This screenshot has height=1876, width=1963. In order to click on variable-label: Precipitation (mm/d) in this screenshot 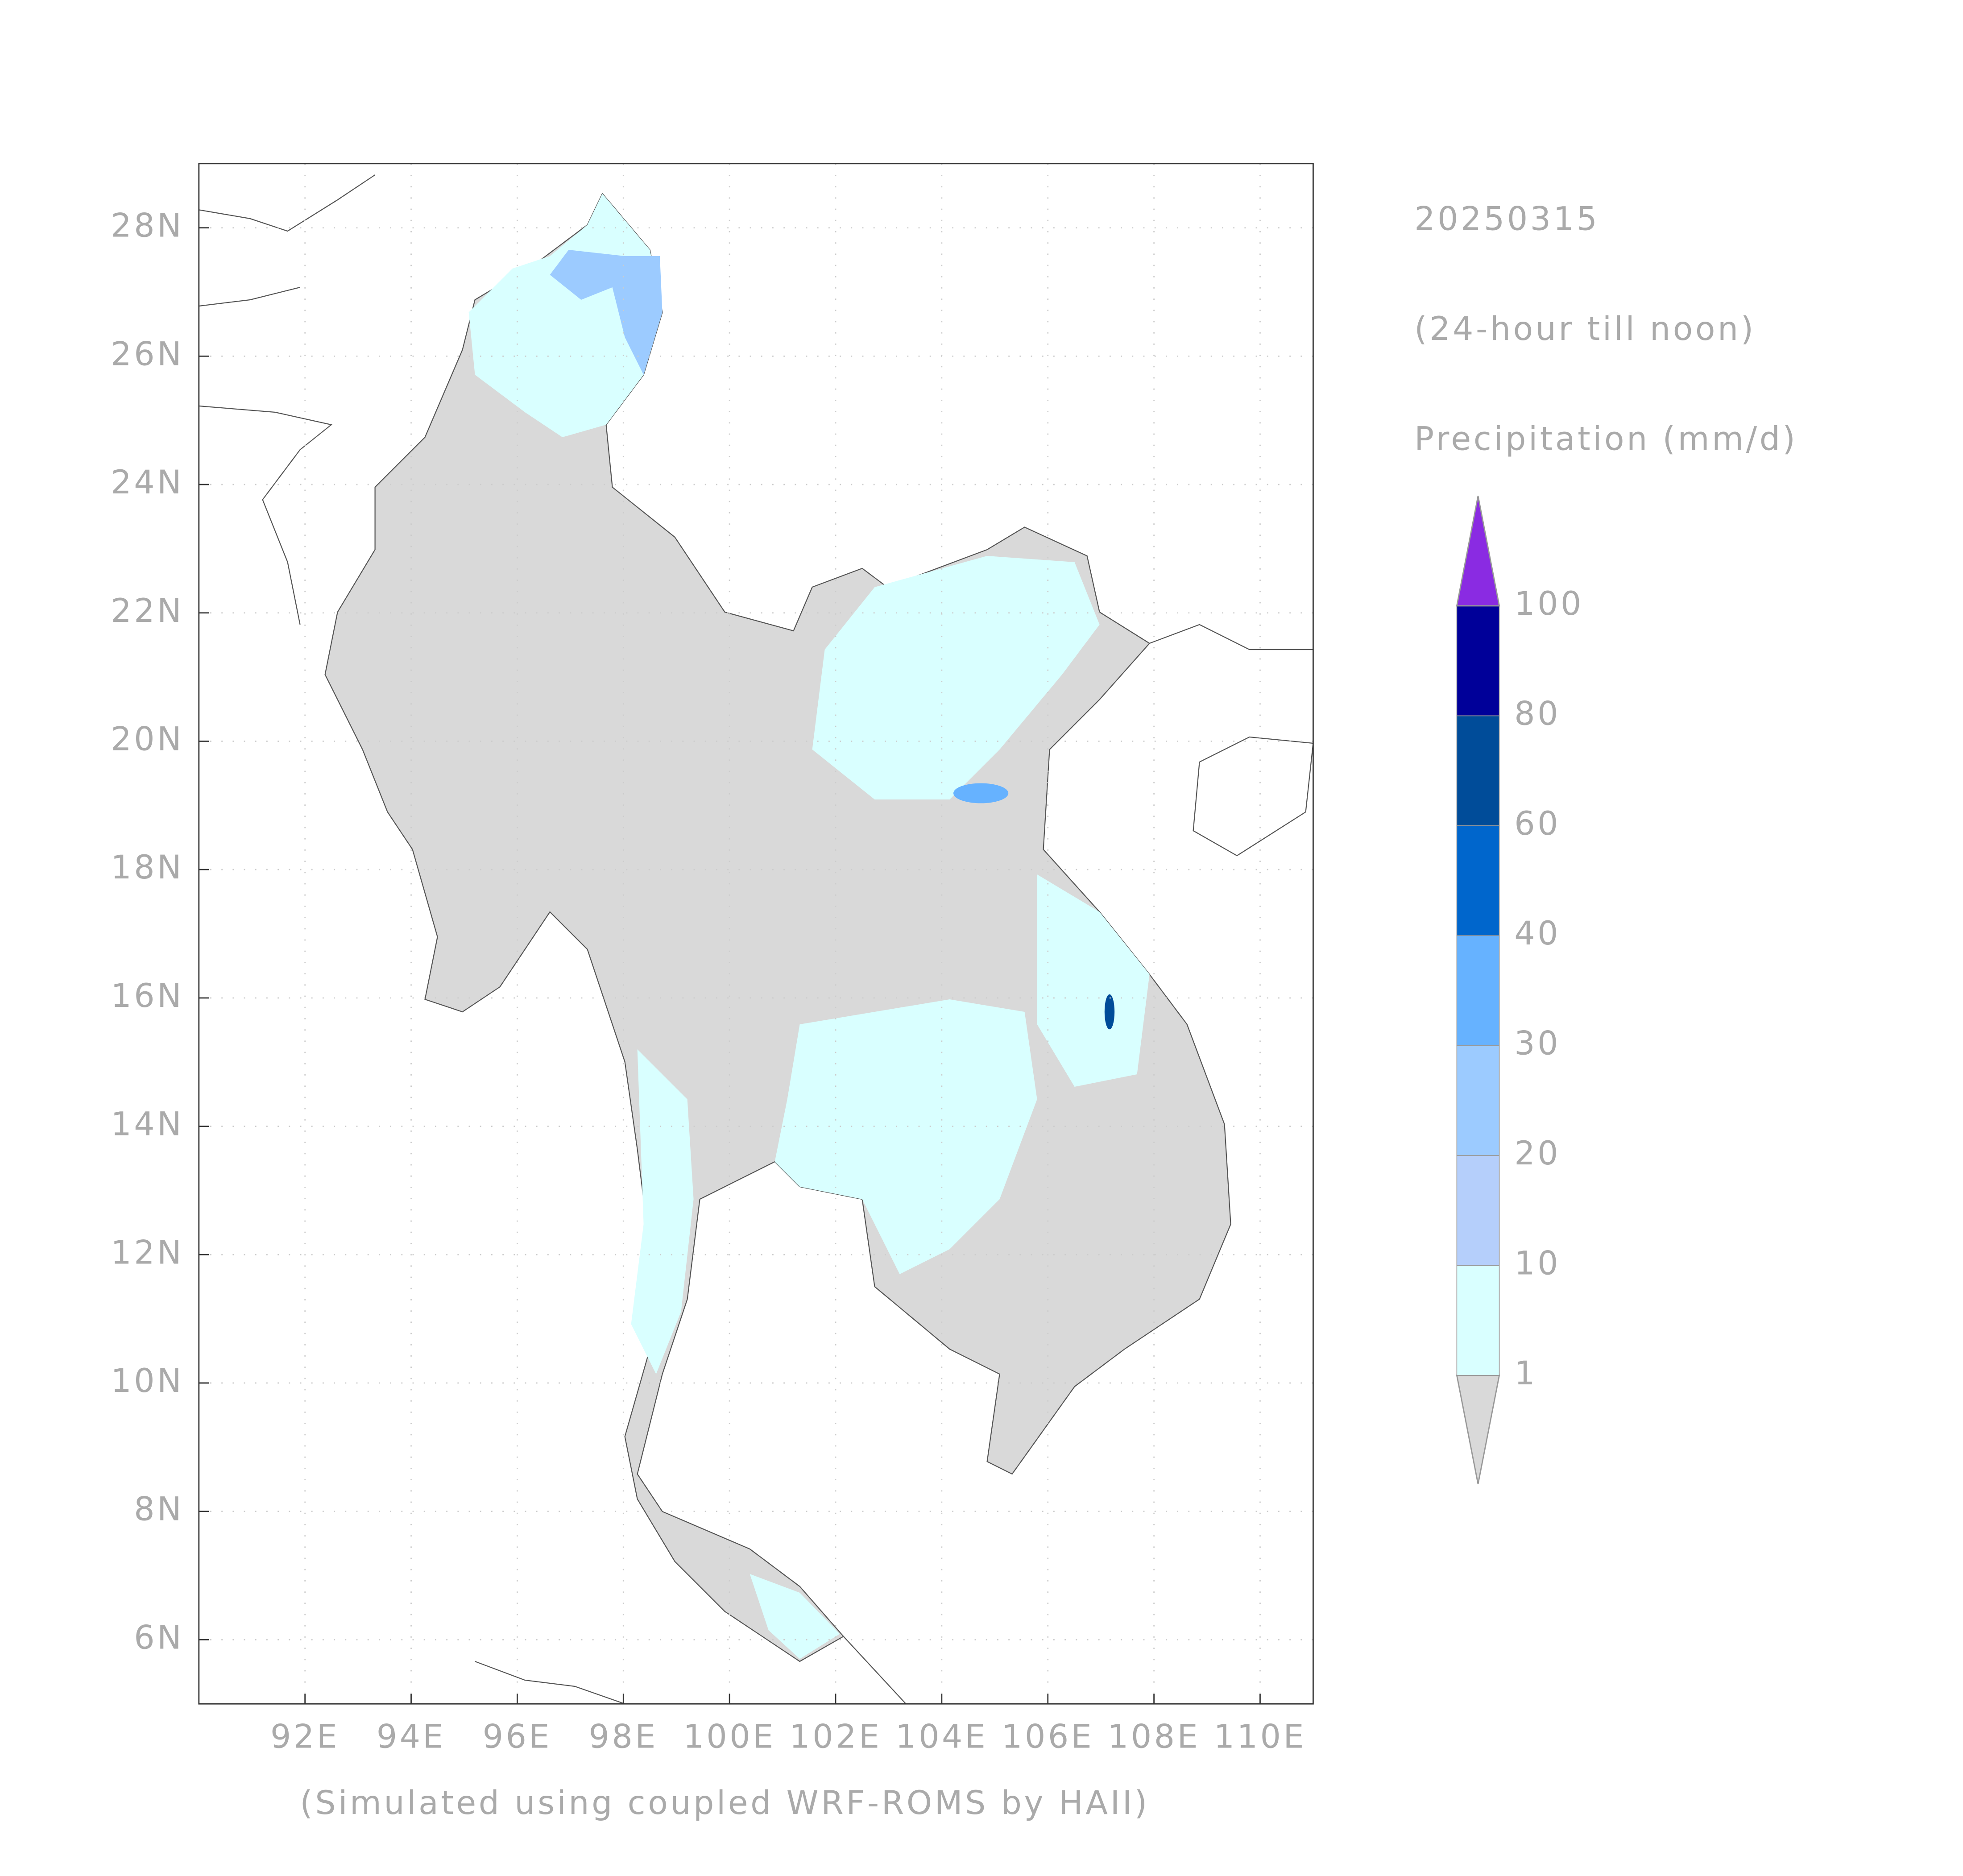, I will do `click(1605, 439)`.